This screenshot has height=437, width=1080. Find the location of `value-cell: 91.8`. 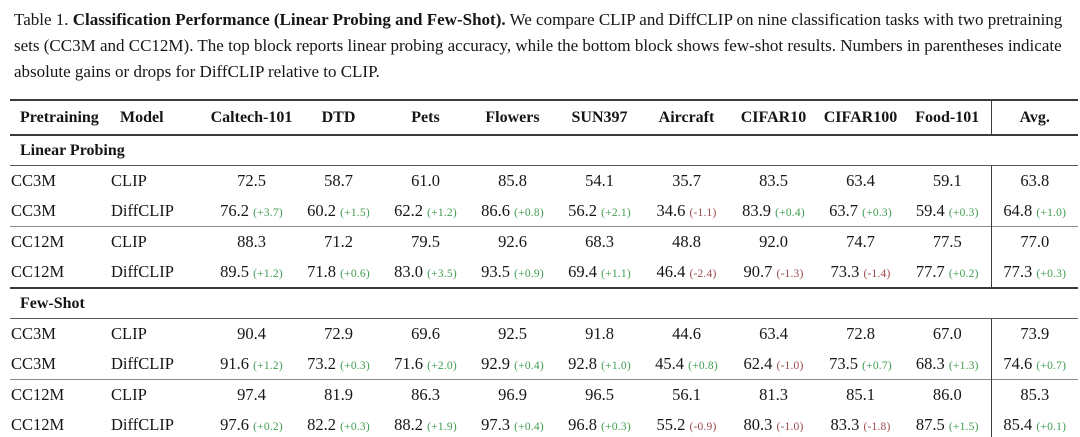

value-cell: 91.8 is located at coordinates (599, 334).